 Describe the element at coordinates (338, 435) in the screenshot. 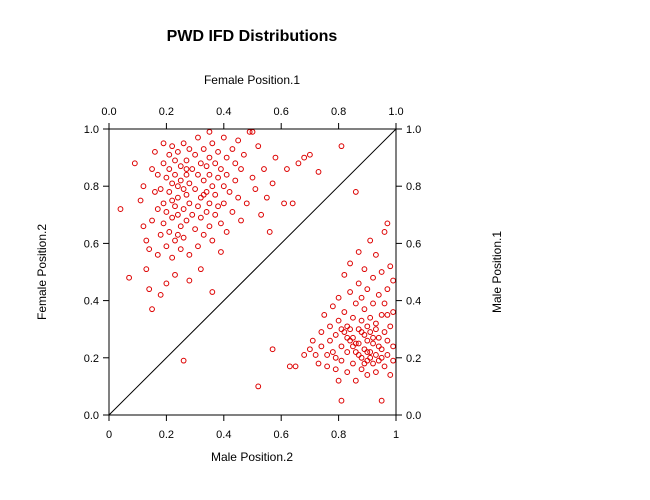

I see `bottom-tick-label: 0.8` at that location.